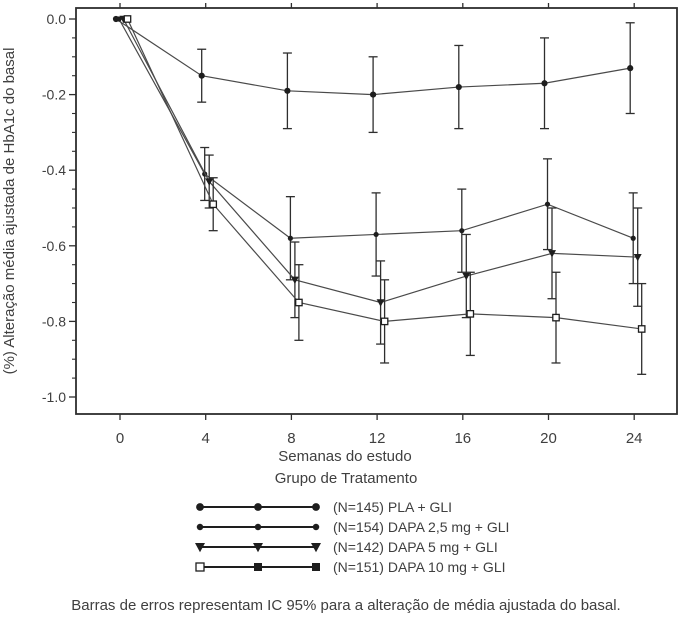 The image size is (692, 622). What do you see at coordinates (548, 438) in the screenshot?
I see `x-tick-label: 20` at bounding box center [548, 438].